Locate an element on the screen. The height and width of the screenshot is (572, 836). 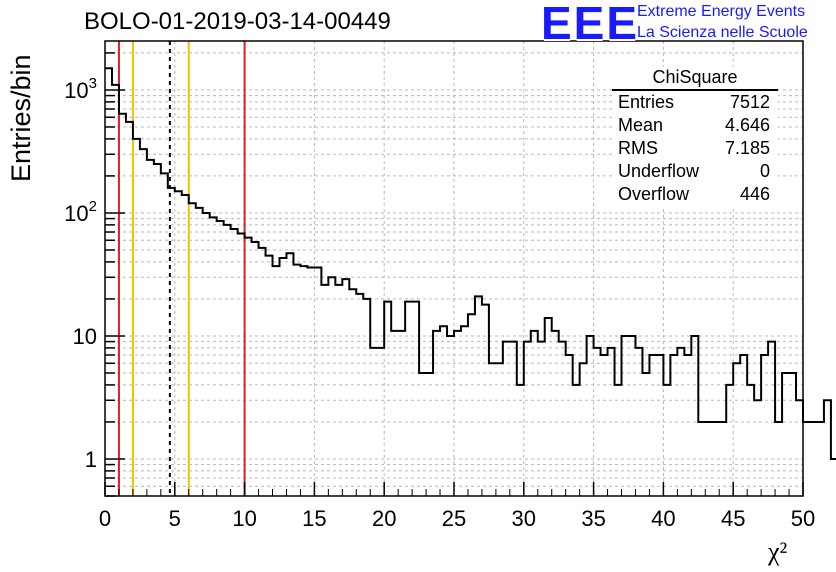
x-tick-label: 5 is located at coordinates (175, 518).